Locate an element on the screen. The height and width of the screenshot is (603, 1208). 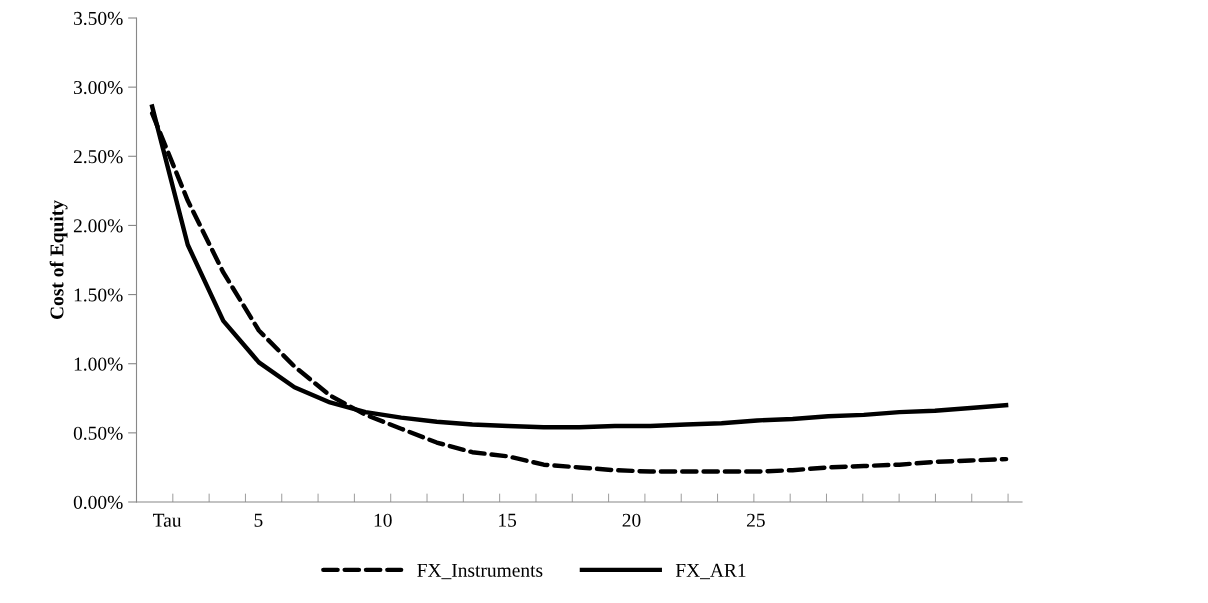
x-tick-label: 15 is located at coordinates (508, 520).